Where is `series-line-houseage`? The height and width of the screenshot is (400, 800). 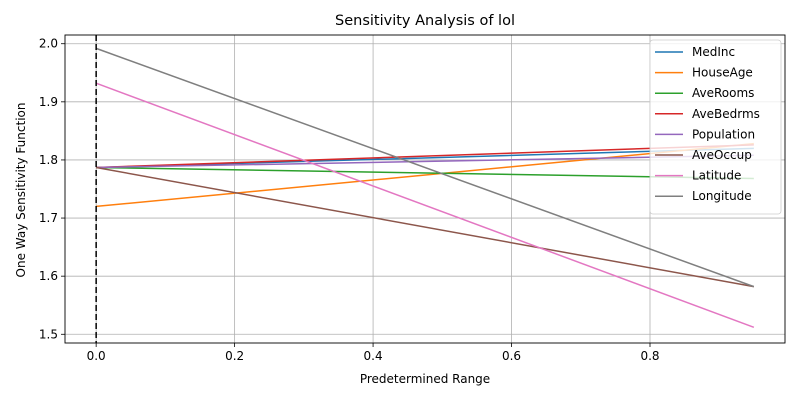 series-line-houseage is located at coordinates (425, 175).